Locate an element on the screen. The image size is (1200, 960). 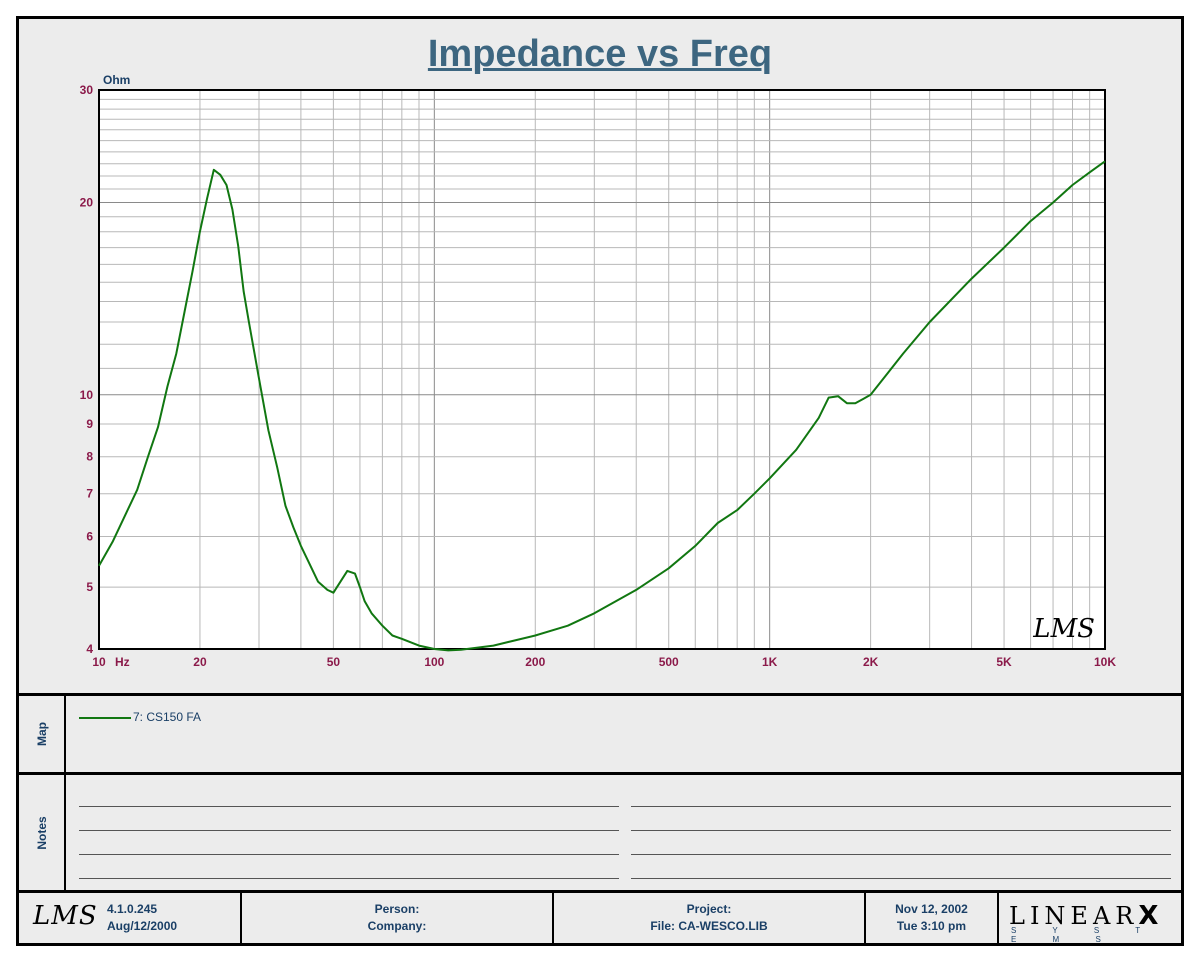
x-tick-label: 200 is located at coordinates (535, 662).